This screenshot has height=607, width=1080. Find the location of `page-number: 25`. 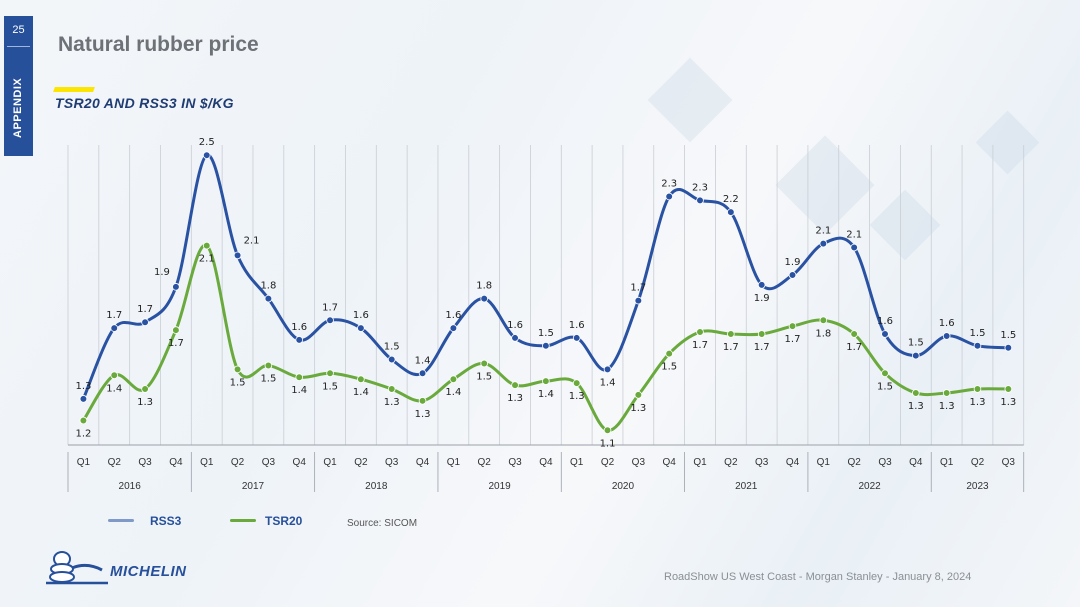

page-number: 25 is located at coordinates (18, 30).